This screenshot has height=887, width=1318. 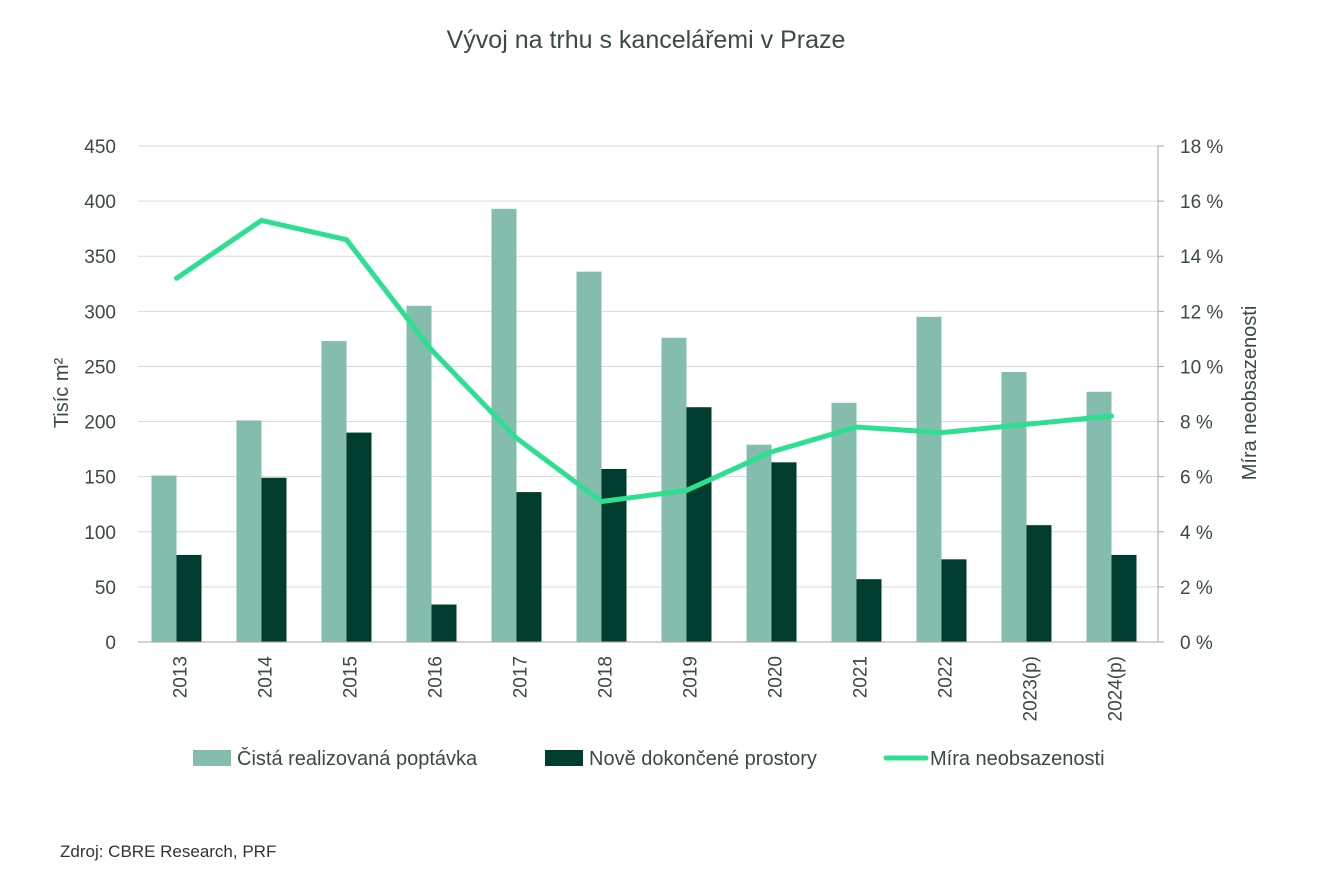 What do you see at coordinates (1201, 202) in the screenshot?
I see `y2-tick-label: 16 %` at bounding box center [1201, 202].